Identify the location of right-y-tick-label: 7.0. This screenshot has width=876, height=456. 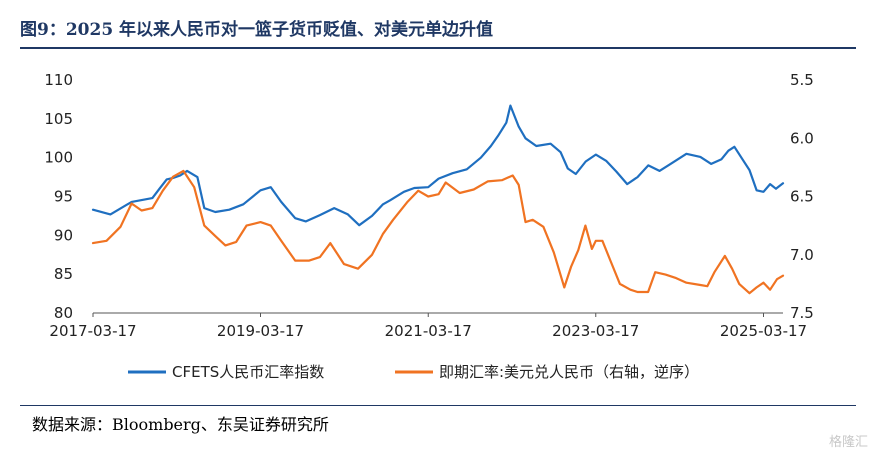
(802, 255).